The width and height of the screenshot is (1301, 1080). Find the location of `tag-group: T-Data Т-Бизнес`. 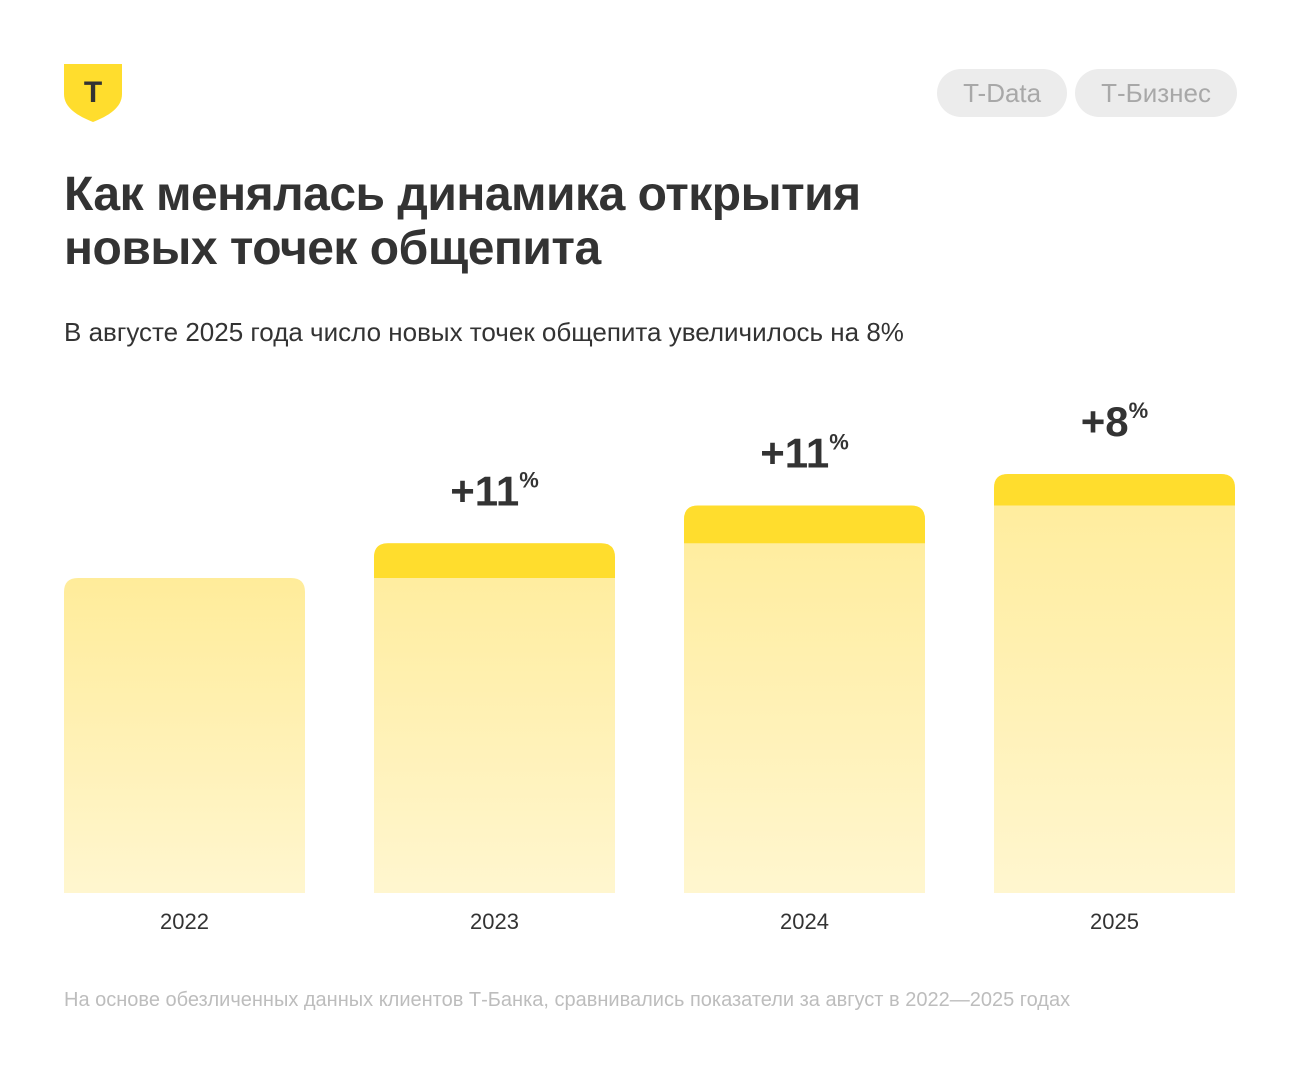

tag-group: T-Data Т-Бизнес is located at coordinates (1087, 93).